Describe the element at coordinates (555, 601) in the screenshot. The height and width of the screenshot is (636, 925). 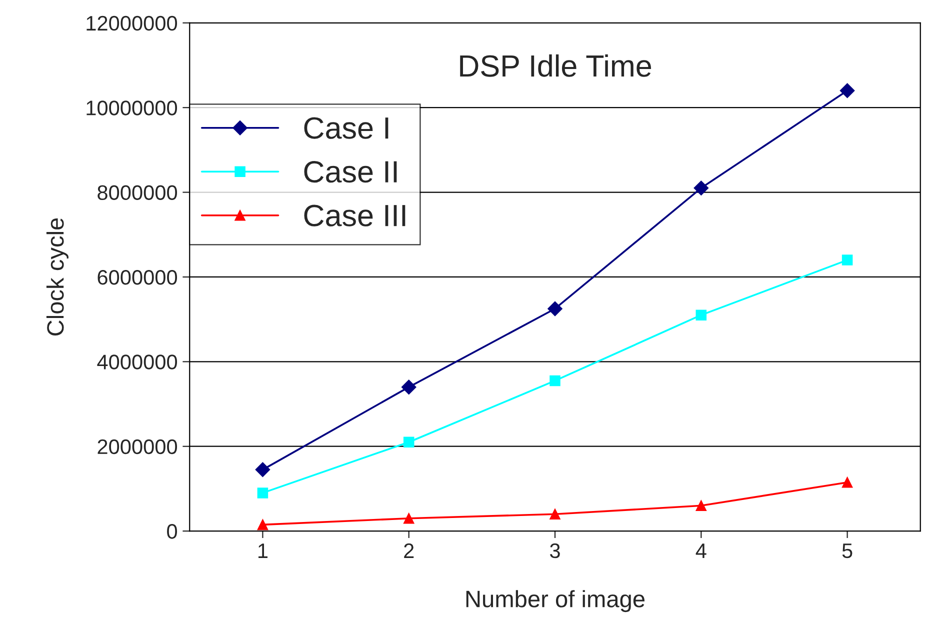
I see `x-axis-title: Number of image` at that location.